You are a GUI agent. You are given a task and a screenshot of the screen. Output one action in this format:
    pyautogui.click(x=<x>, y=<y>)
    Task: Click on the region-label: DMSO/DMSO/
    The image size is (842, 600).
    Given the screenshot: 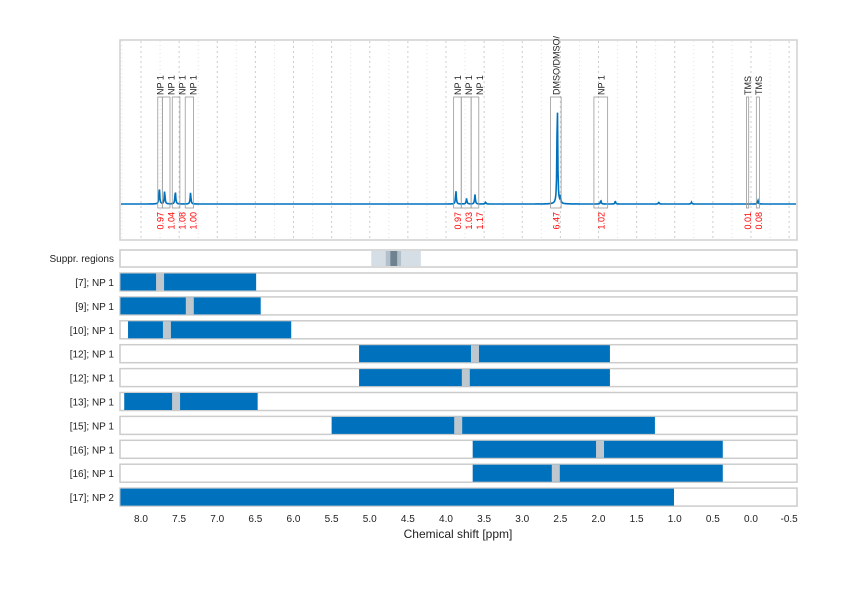 What is the action you would take?
    pyautogui.click(x=556, y=65)
    